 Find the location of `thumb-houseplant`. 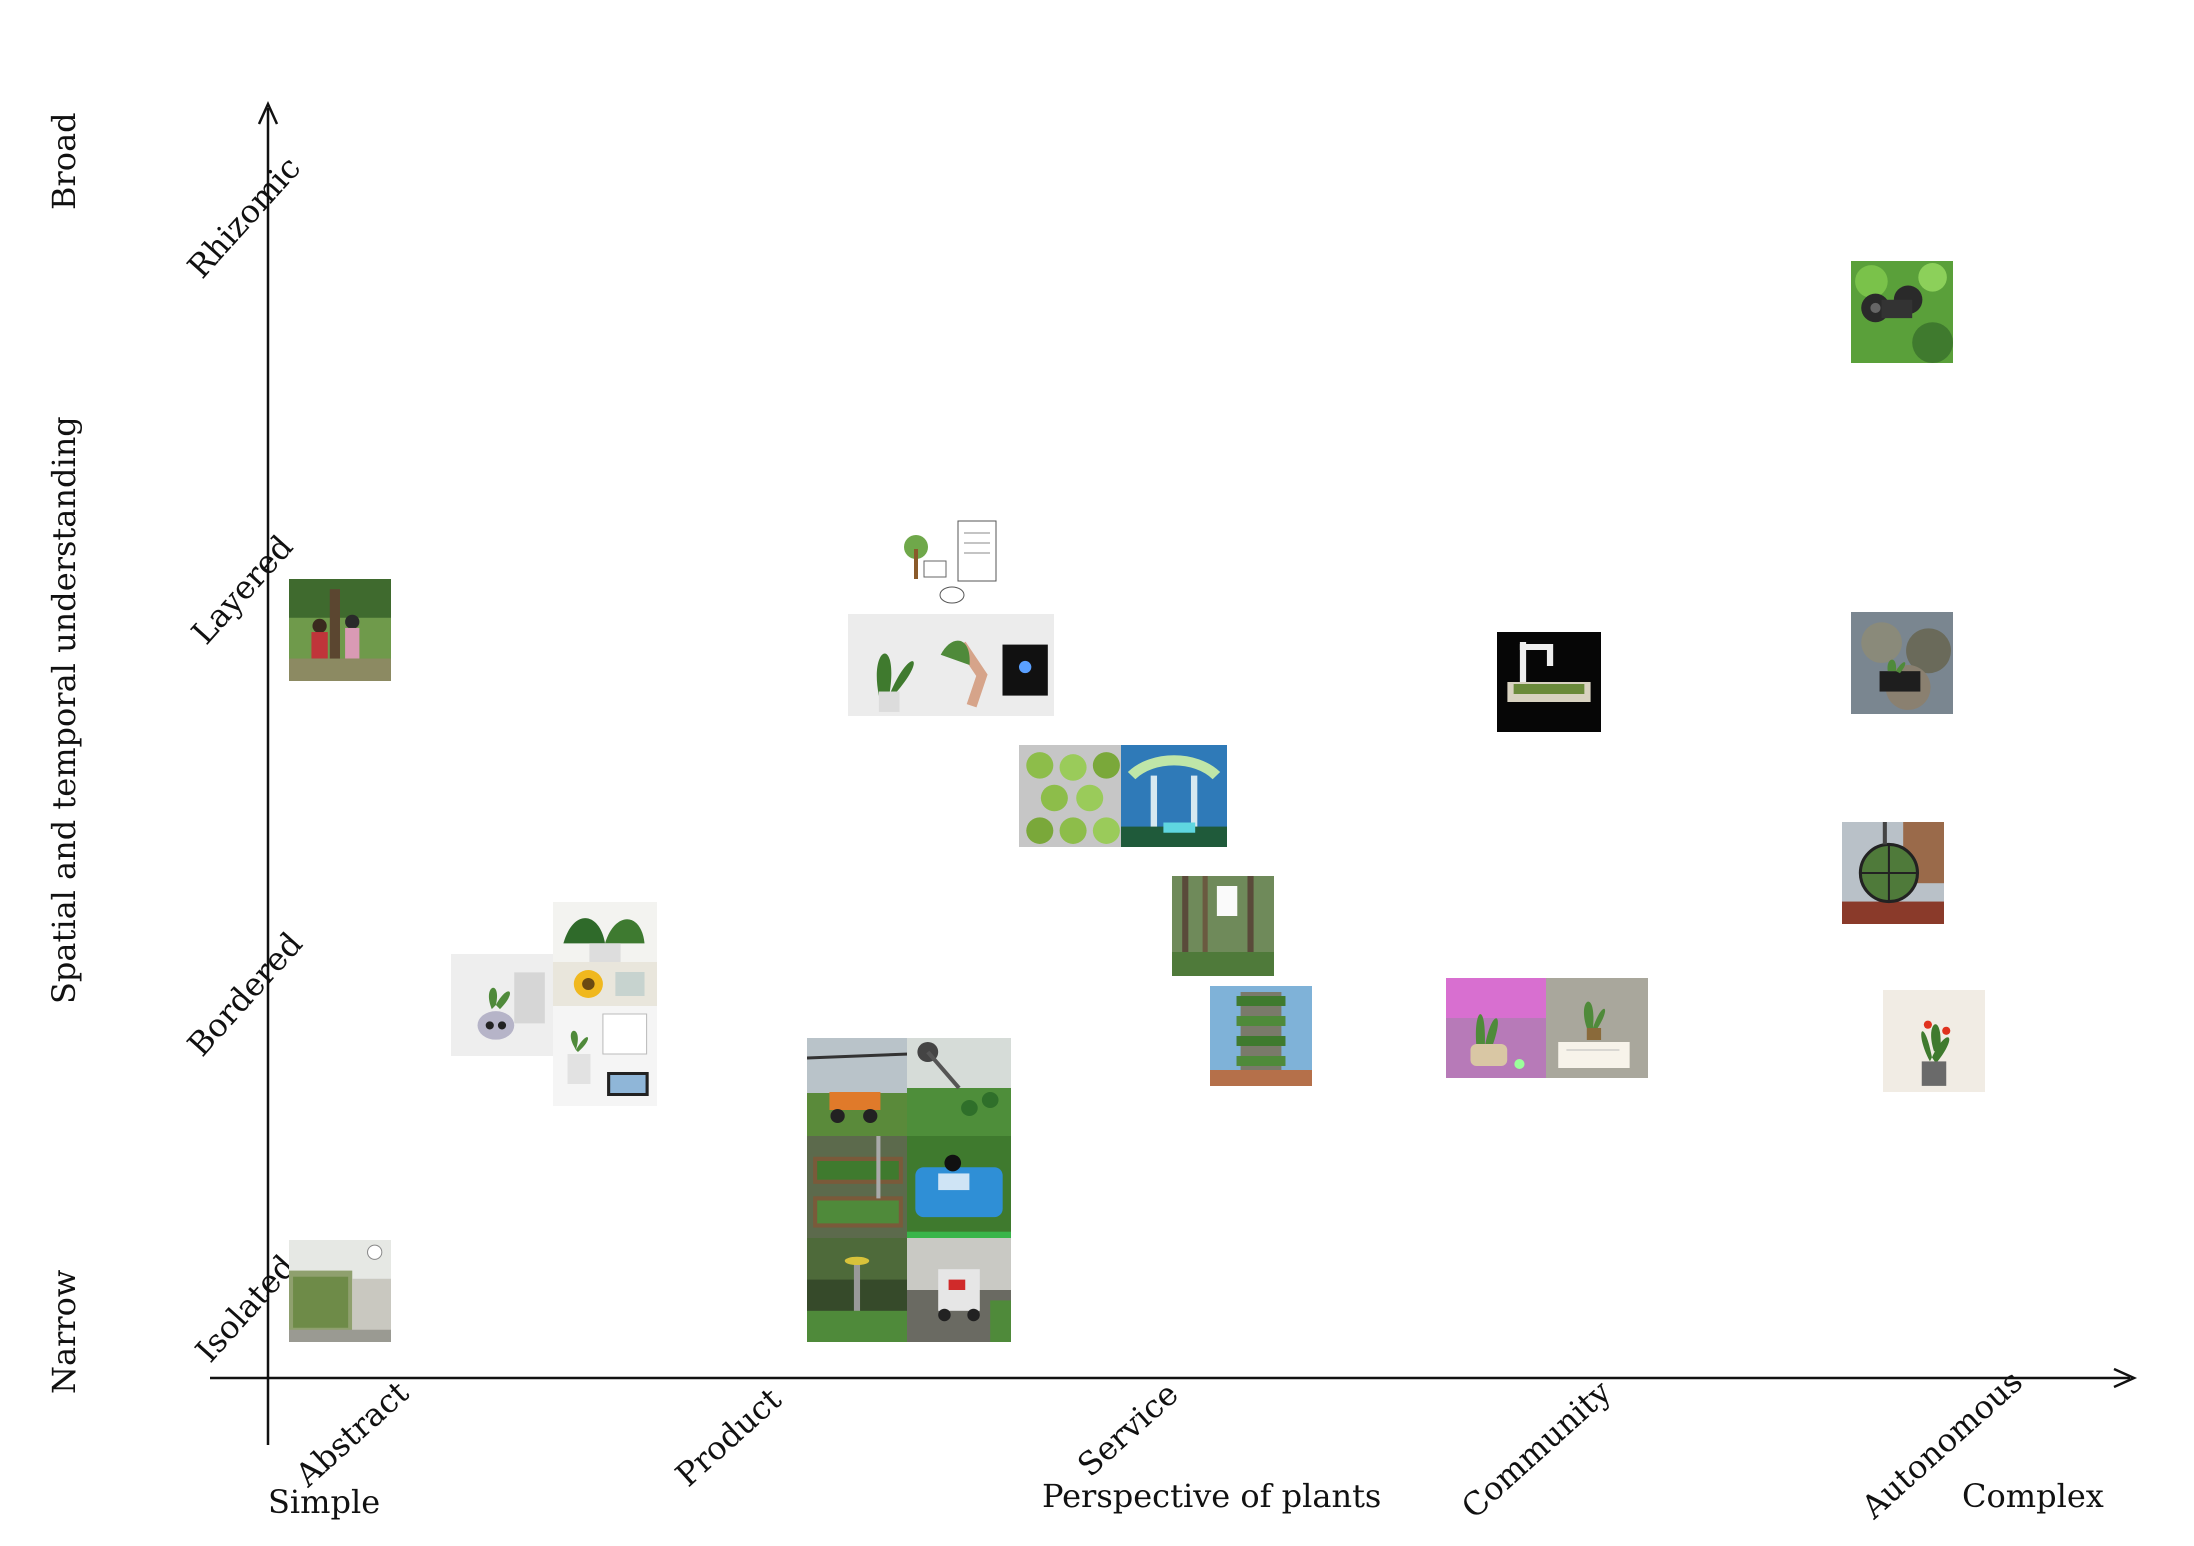

thumb-houseplant is located at coordinates (605, 933).